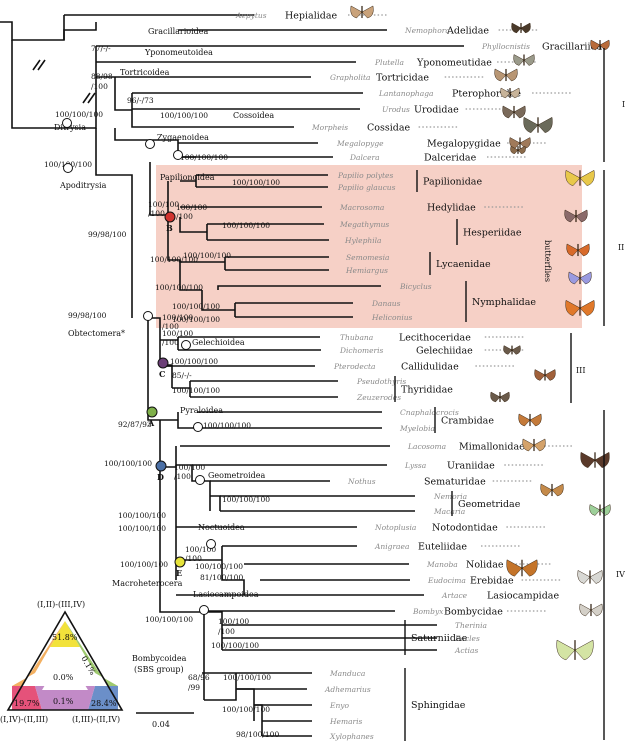 The image size is (640, 747). I want to click on support-value: 85/-/-, so click(182, 375).